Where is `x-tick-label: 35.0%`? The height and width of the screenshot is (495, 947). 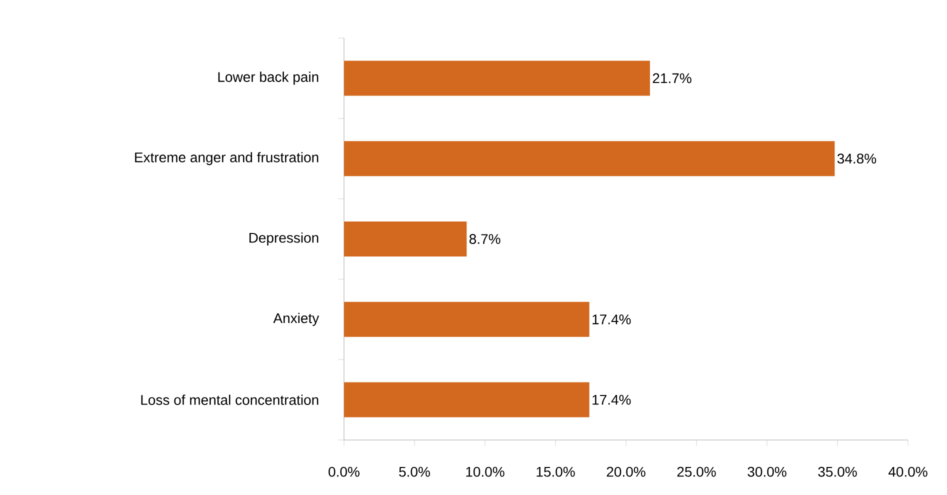
x-tick-label: 35.0% is located at coordinates (837, 471).